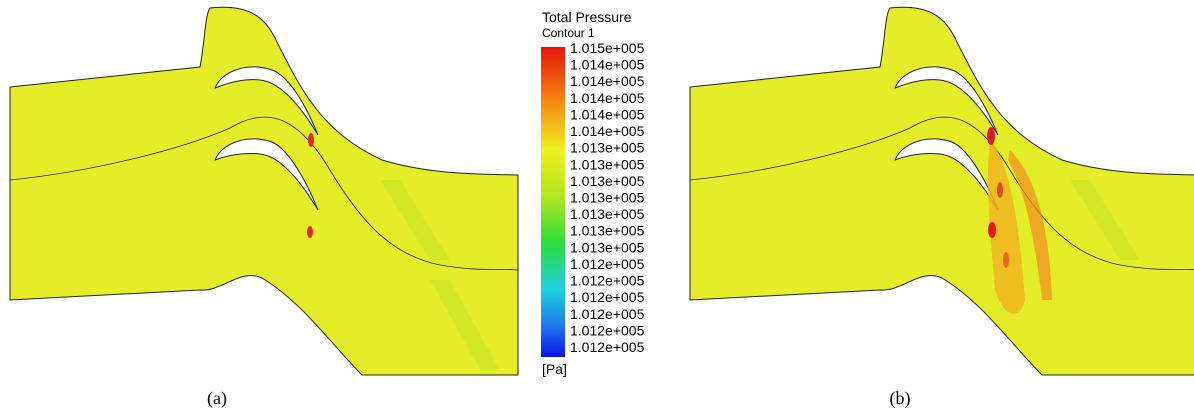  Describe the element at coordinates (587, 17) in the screenshot. I see `legend-title: Total Pressure` at that location.